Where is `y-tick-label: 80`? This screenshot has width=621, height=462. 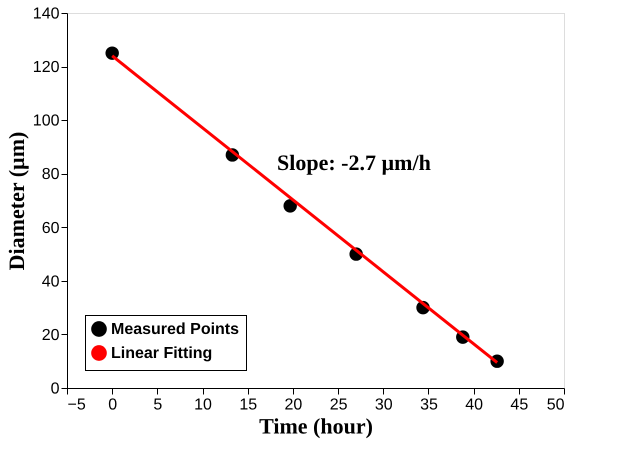
y-tick-label: 80 is located at coordinates (51, 175).